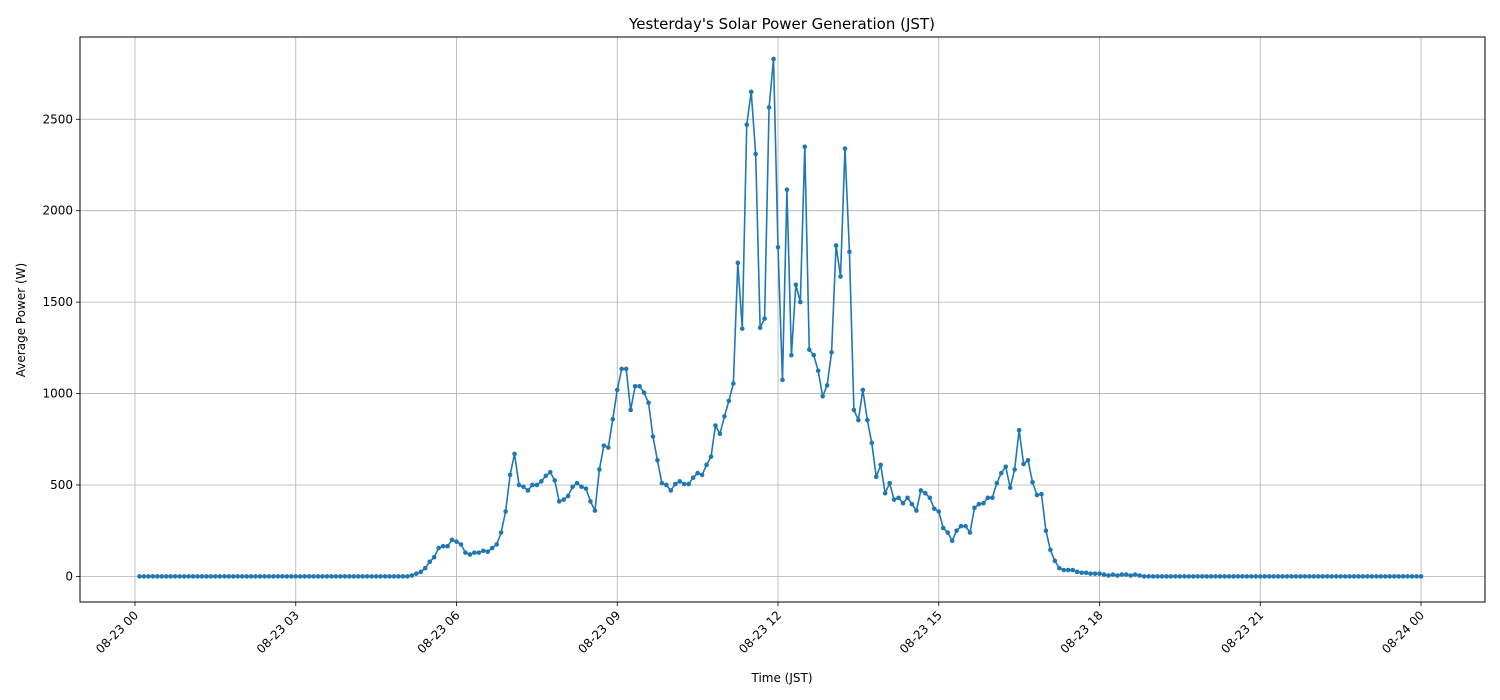 Image resolution: width=1500 pixels, height=700 pixels. Describe the element at coordinates (61, 347) in the screenshot. I see `y-axis: 0 500 1000 1500 2000 2500` at that location.